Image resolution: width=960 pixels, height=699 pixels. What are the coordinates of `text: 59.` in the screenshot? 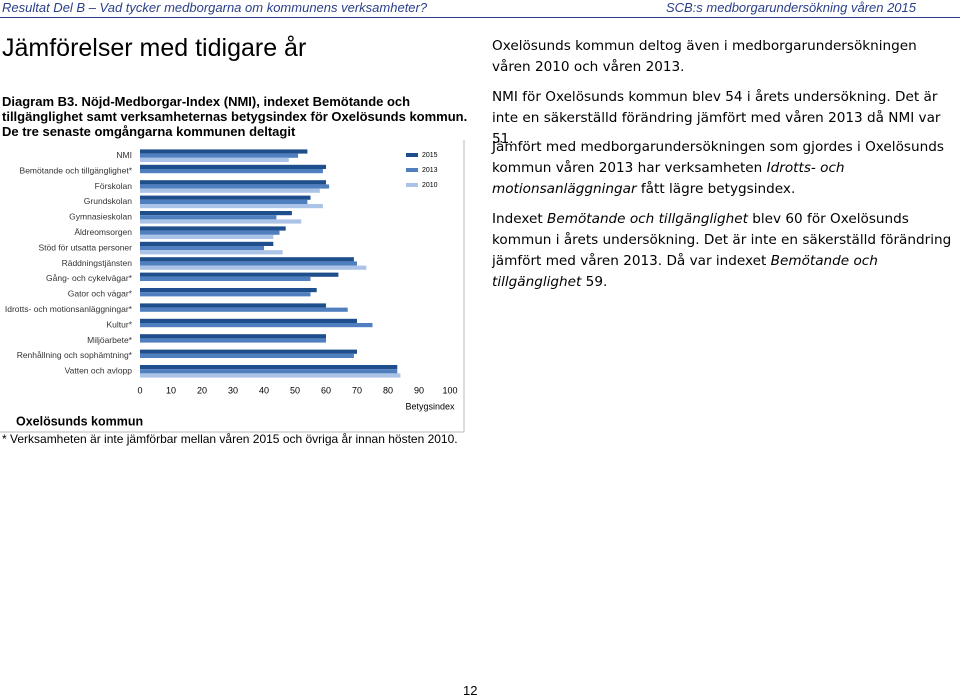 It's located at (594, 282).